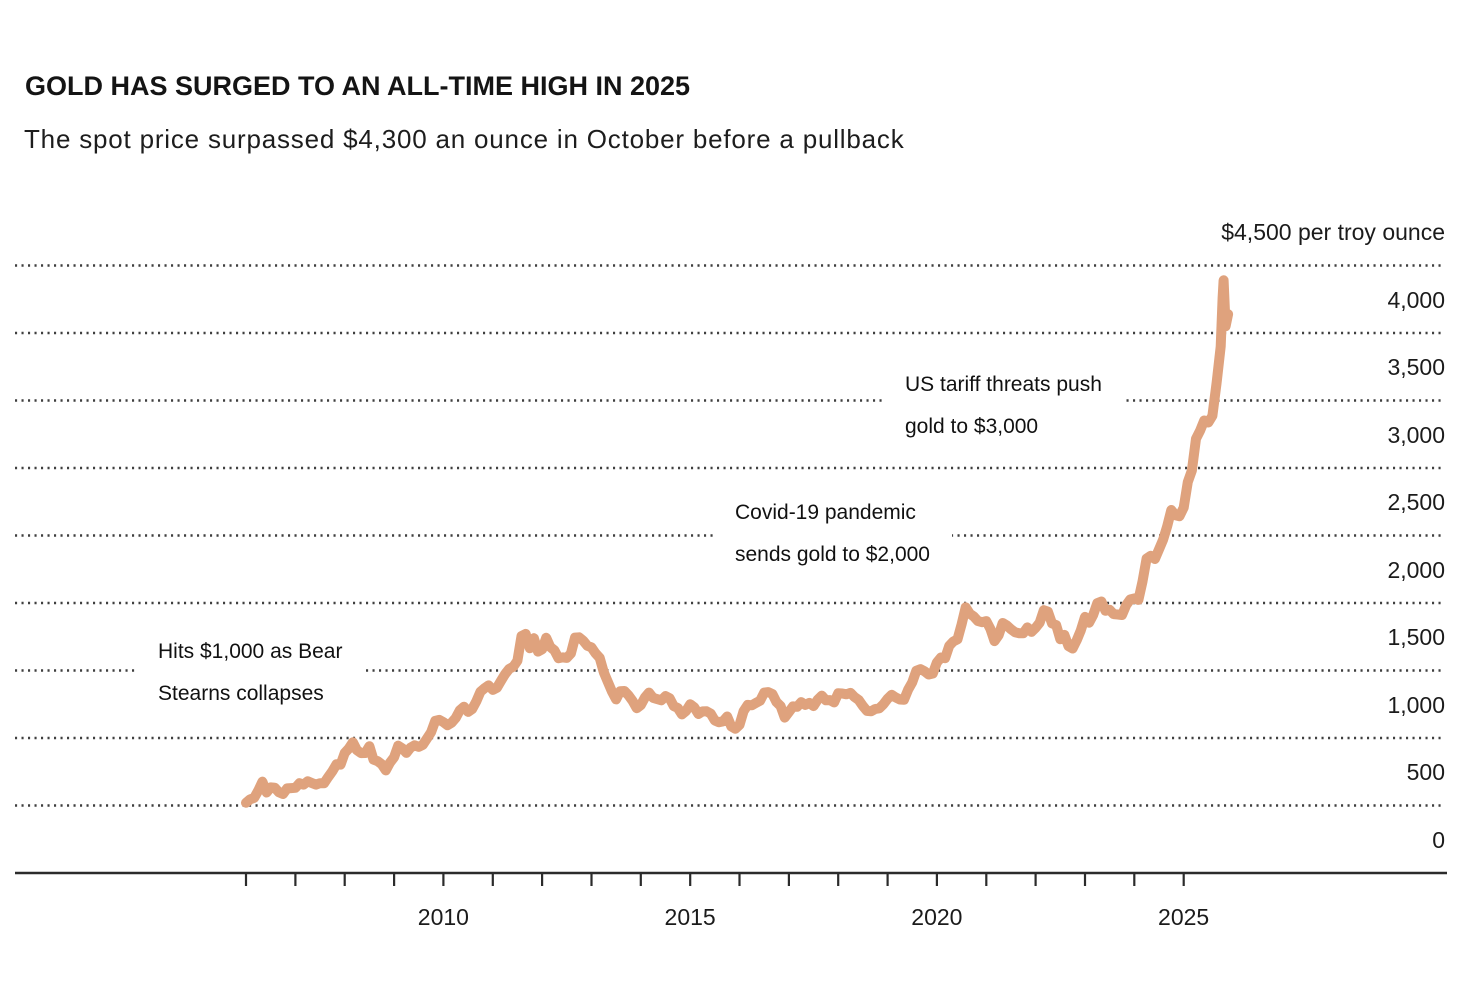 Image resolution: width=1476 pixels, height=1003 pixels. I want to click on y-axis-label-0: 0, so click(1438, 839).